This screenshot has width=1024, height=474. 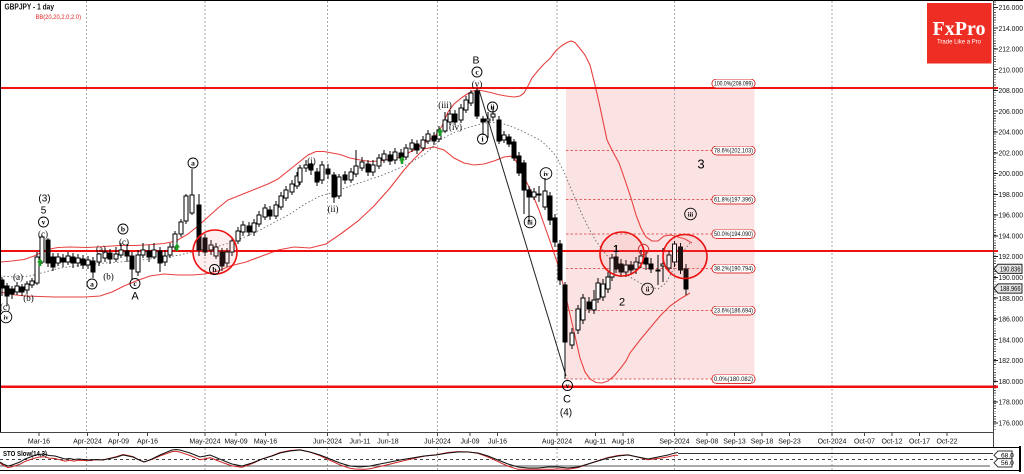 What do you see at coordinates (388, 442) in the screenshot?
I see `svg-text: Jun-18` at bounding box center [388, 442].